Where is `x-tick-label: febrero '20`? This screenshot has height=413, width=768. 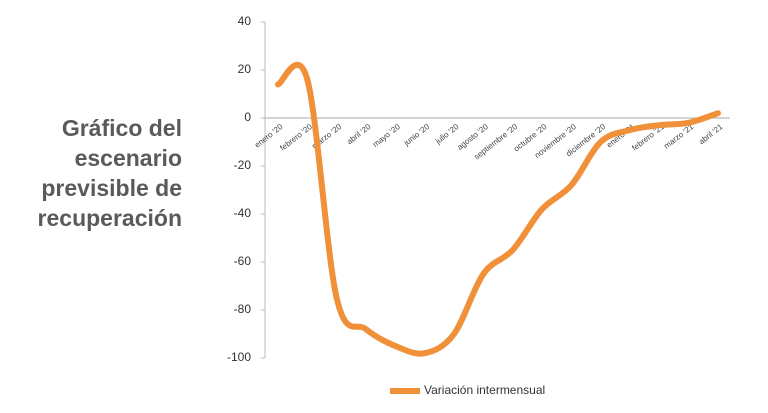 x-tick-label: febrero '20 is located at coordinates (296, 137).